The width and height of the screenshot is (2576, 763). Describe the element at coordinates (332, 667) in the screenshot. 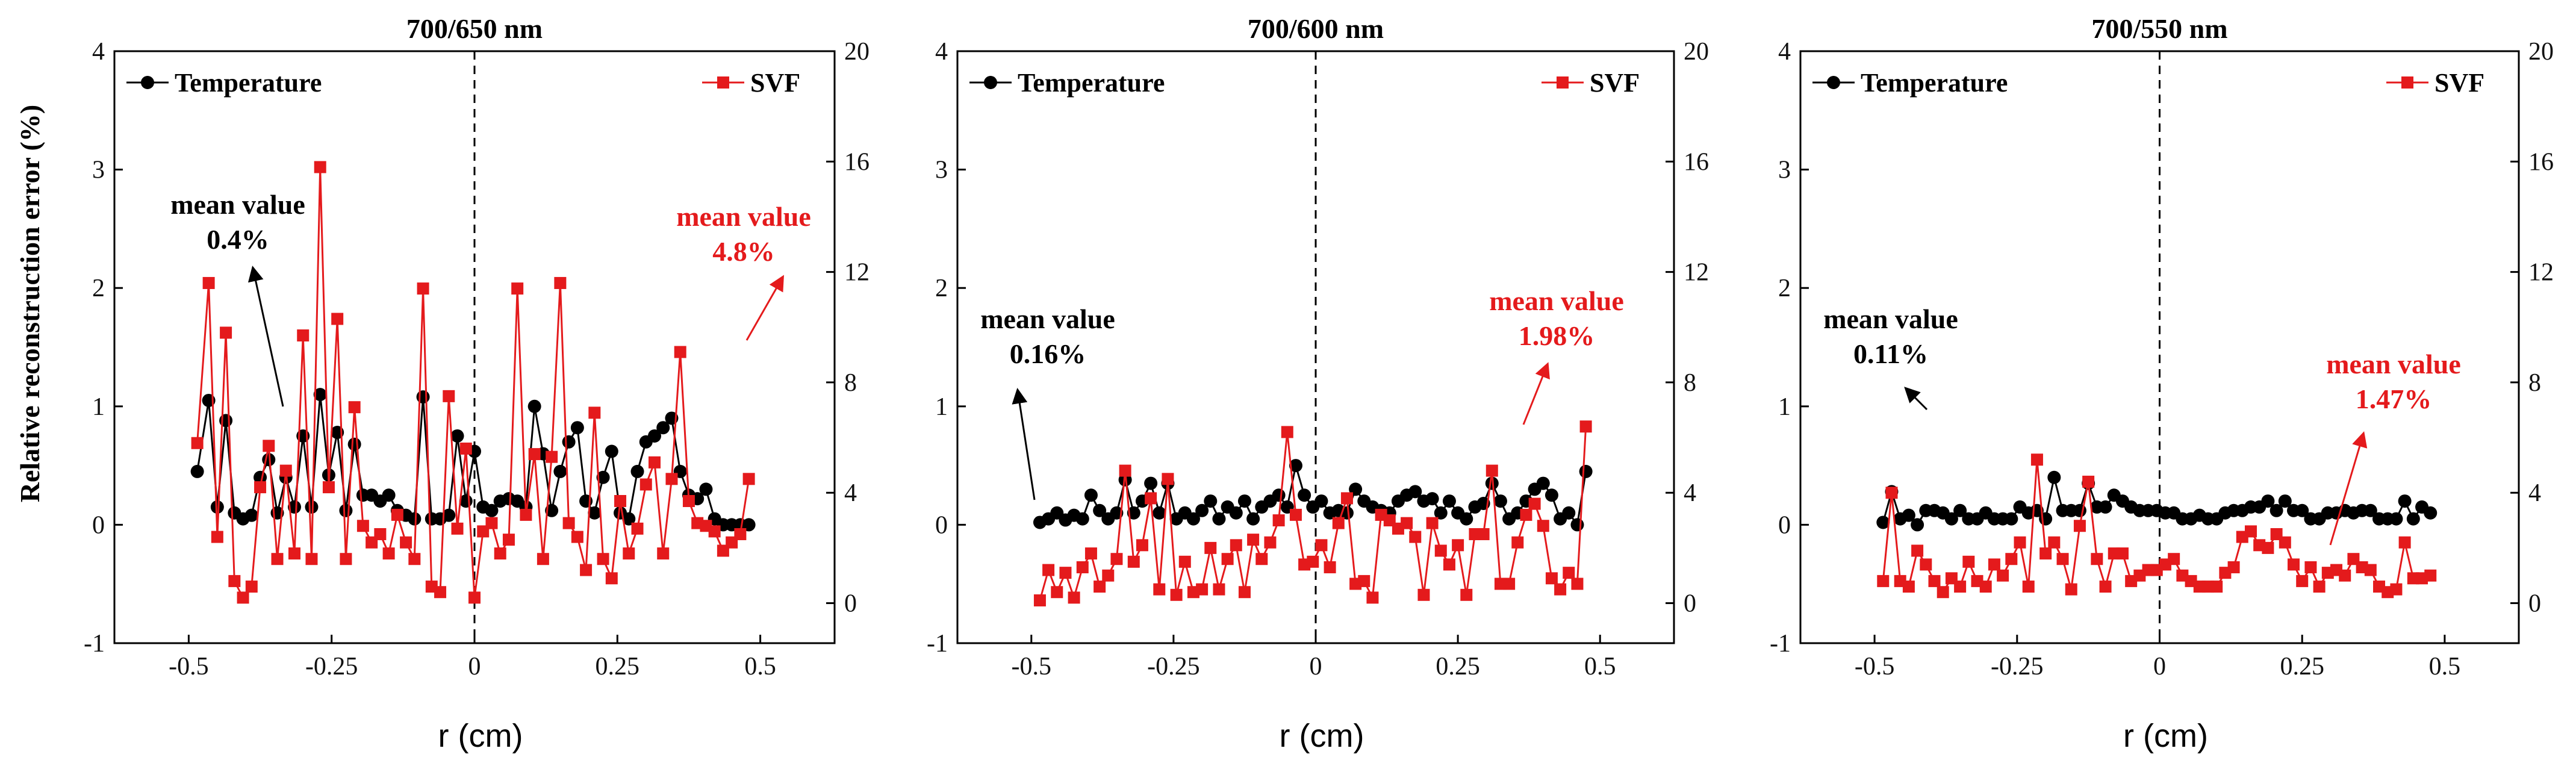

I see `x-tick-label: -0.25` at that location.